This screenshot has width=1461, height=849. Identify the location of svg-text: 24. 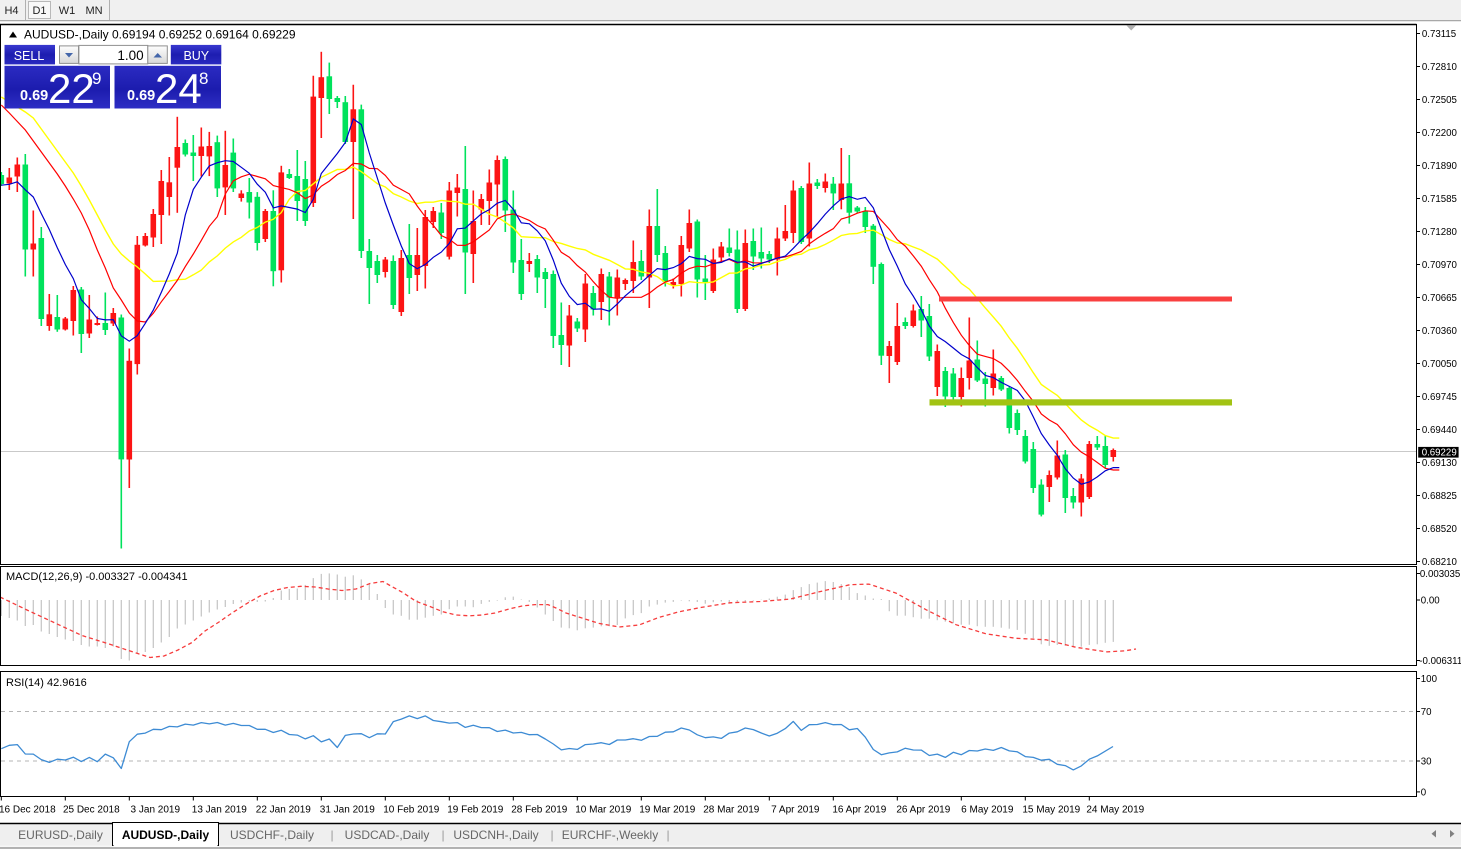
(178, 88).